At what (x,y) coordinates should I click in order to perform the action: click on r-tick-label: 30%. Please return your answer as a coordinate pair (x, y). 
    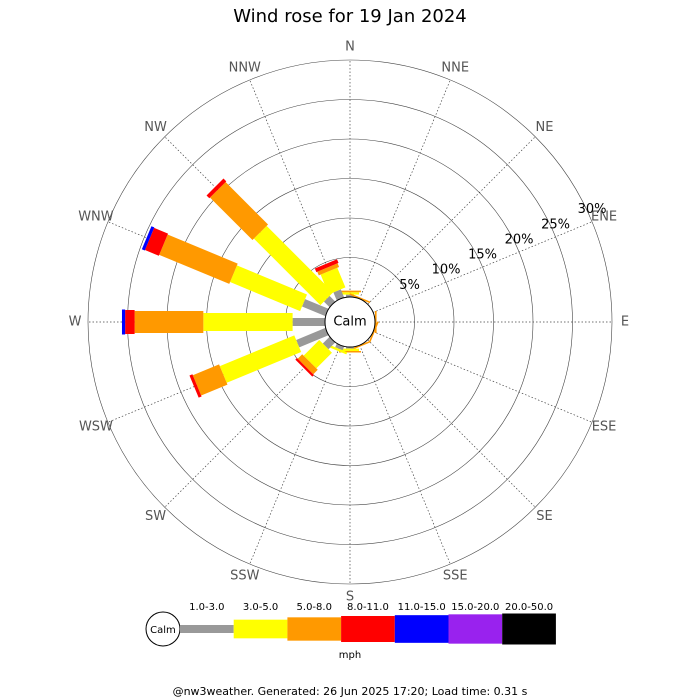
    Looking at the image, I should click on (592, 209).